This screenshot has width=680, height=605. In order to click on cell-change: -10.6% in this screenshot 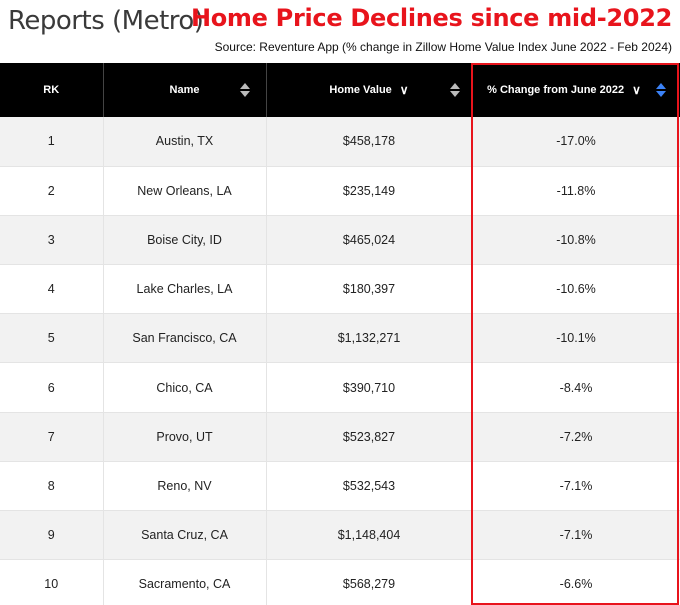, I will do `click(576, 289)`.